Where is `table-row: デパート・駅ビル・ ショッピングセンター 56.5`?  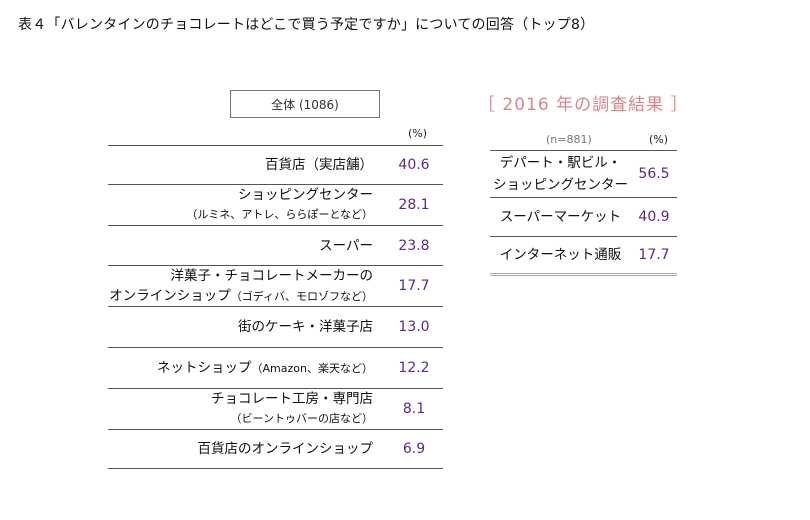
table-row: デパート・駅ビル・ ショッピングセンター 56.5 is located at coordinates (583, 173).